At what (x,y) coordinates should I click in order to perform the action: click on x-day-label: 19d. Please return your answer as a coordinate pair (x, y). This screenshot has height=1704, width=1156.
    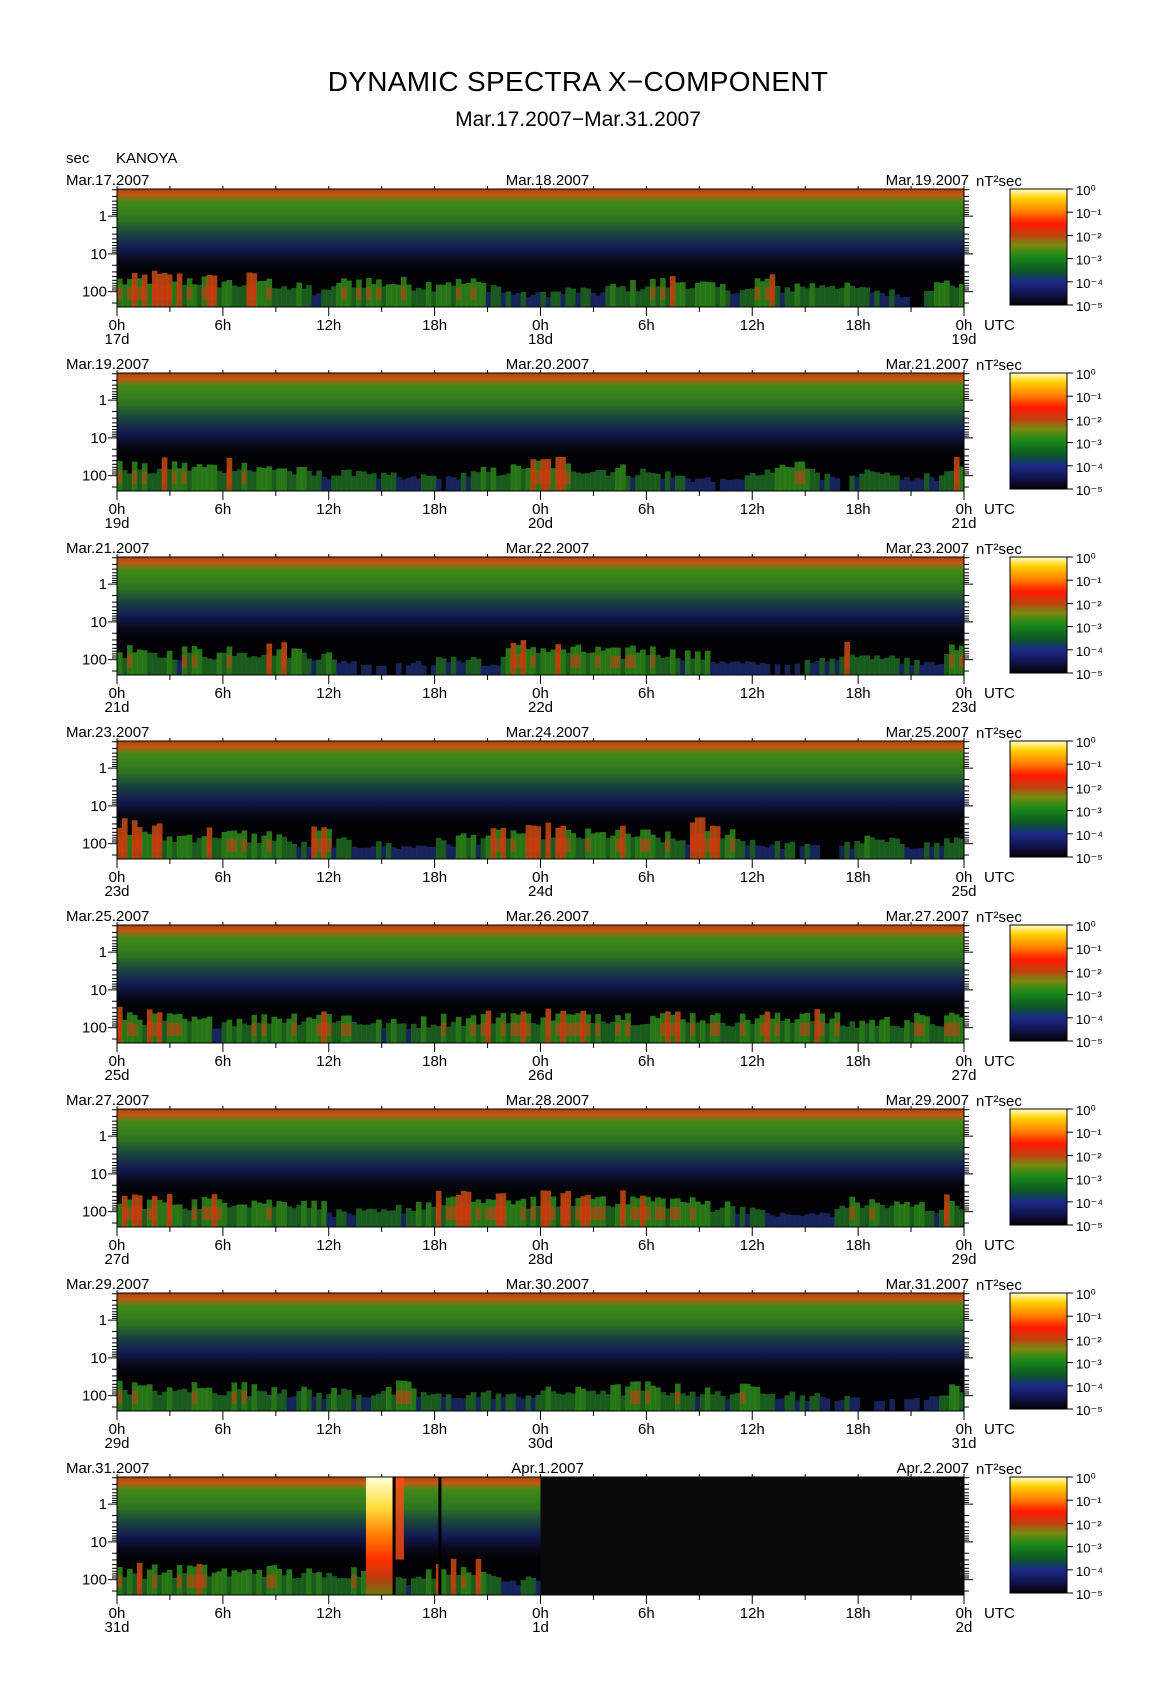
    Looking at the image, I should click on (963, 339).